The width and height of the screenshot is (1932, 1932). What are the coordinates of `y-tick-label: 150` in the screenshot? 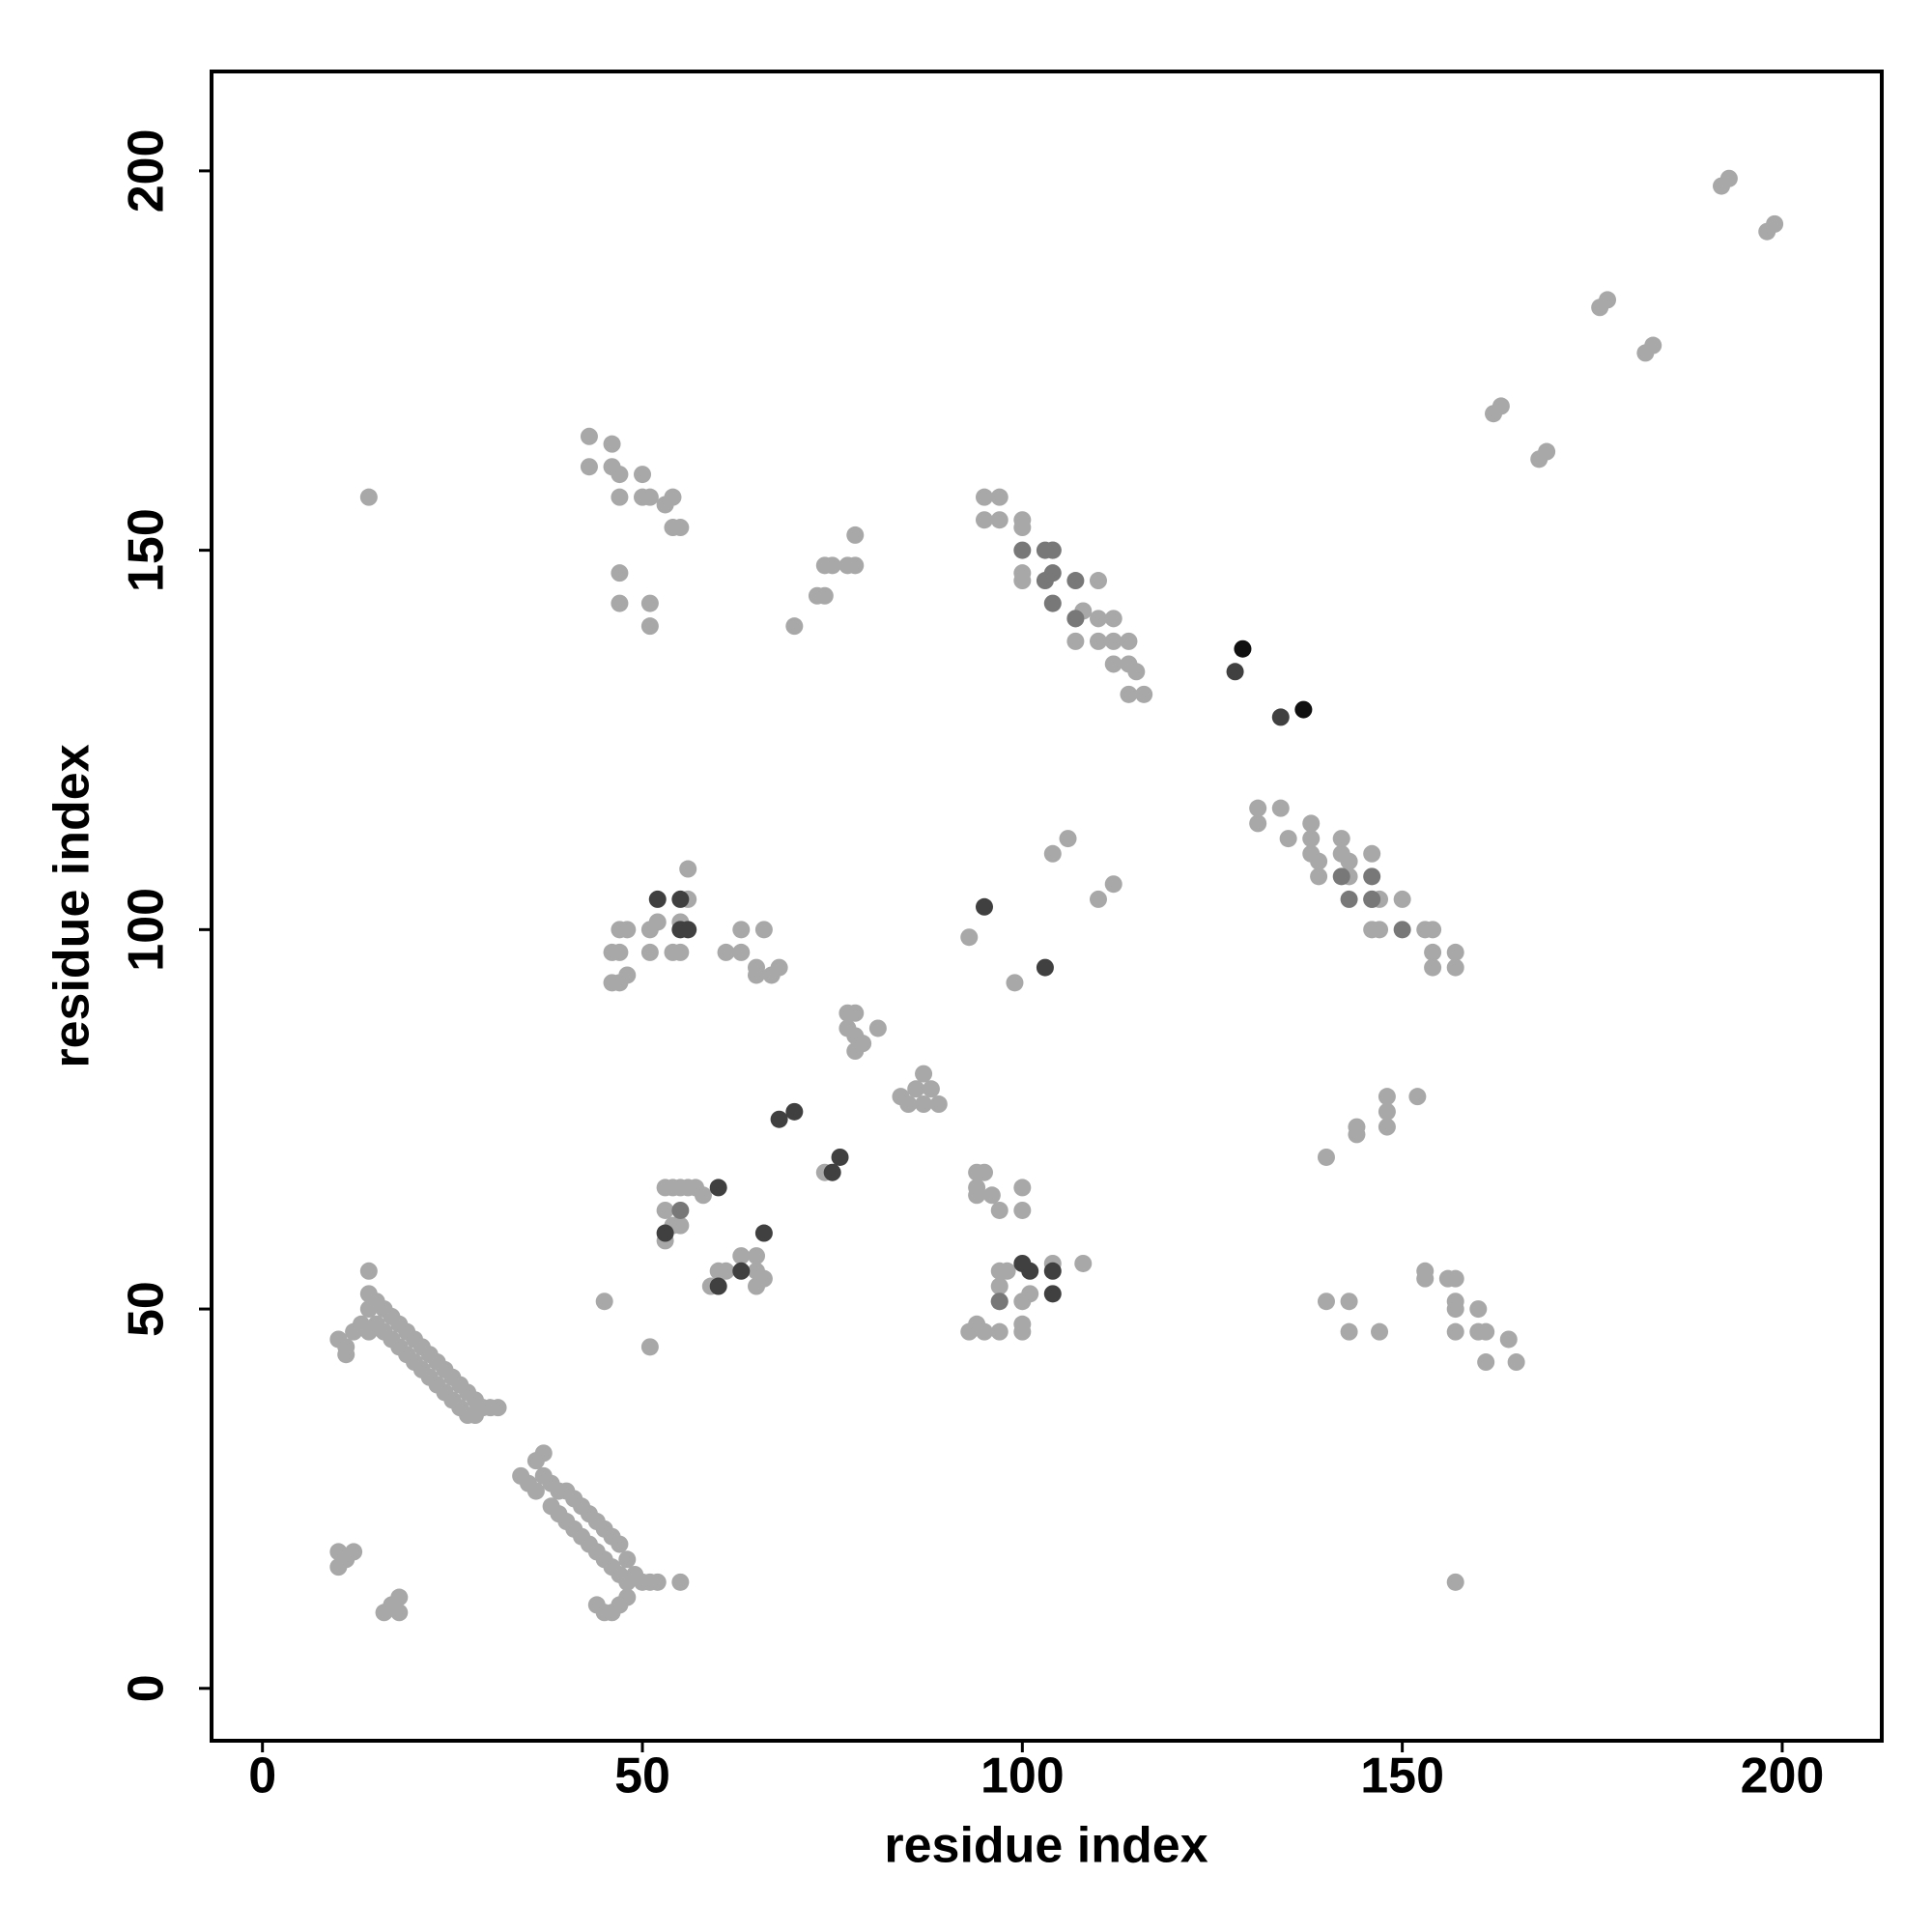 It's located at (147, 550).